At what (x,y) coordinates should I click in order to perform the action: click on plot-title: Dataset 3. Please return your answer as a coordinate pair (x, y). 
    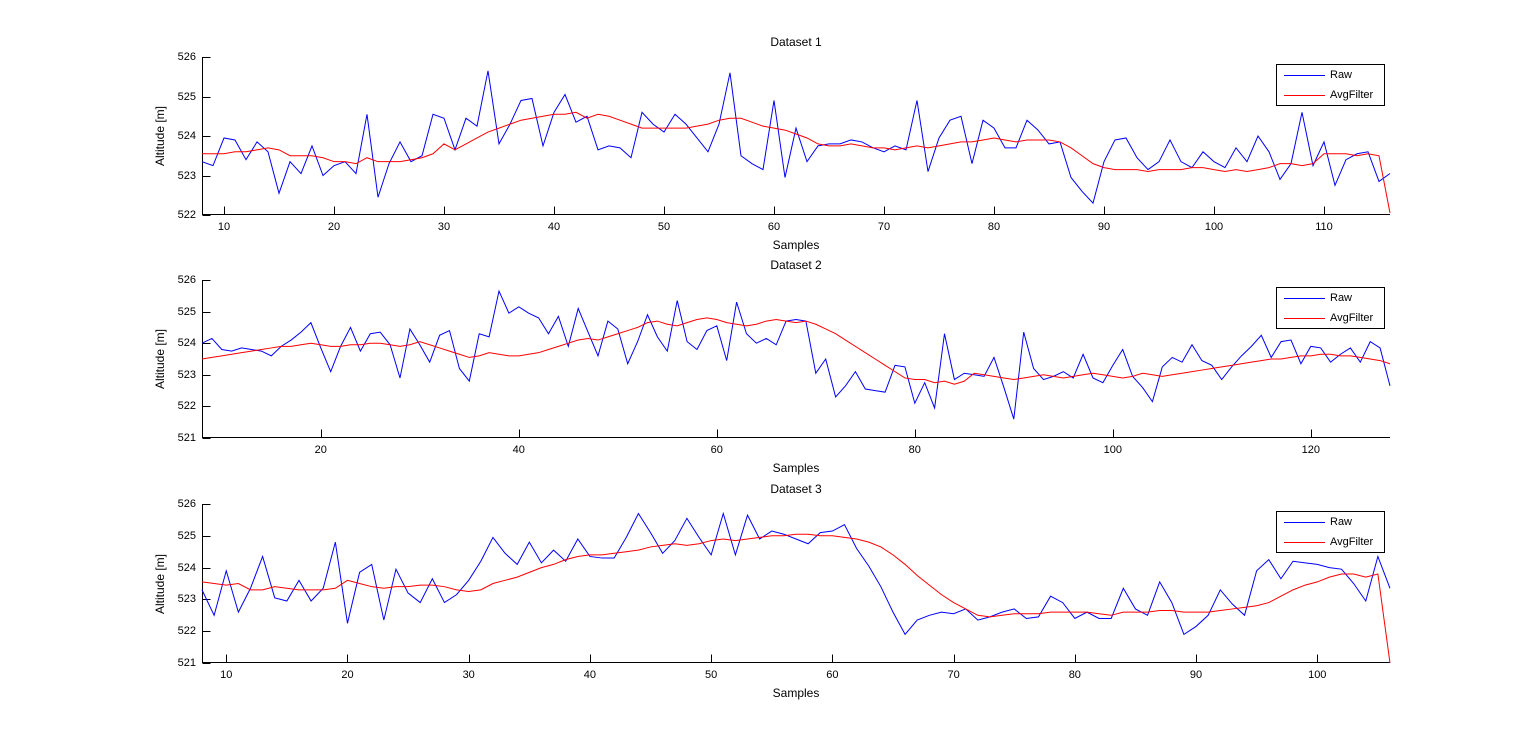
    Looking at the image, I should click on (796, 489).